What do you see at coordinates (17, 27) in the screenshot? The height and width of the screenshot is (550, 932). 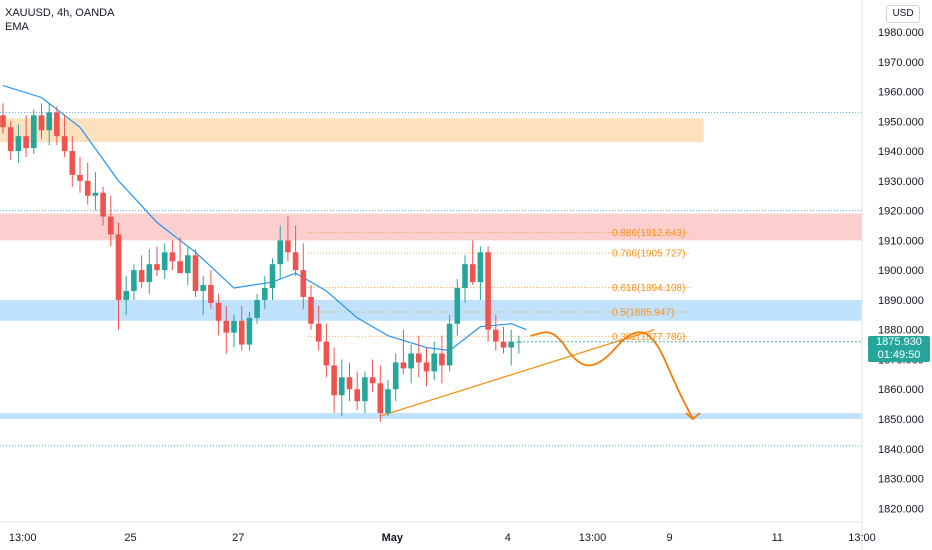 I see `indicator-label: EMA` at bounding box center [17, 27].